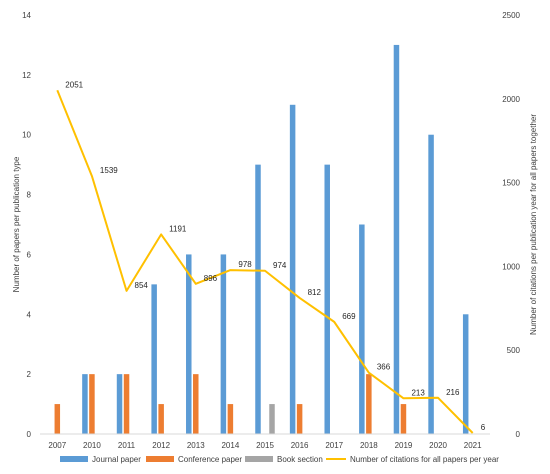 This screenshot has width=550, height=474. What do you see at coordinates (230, 445) in the screenshot?
I see `x-tick-label: 2014` at bounding box center [230, 445].